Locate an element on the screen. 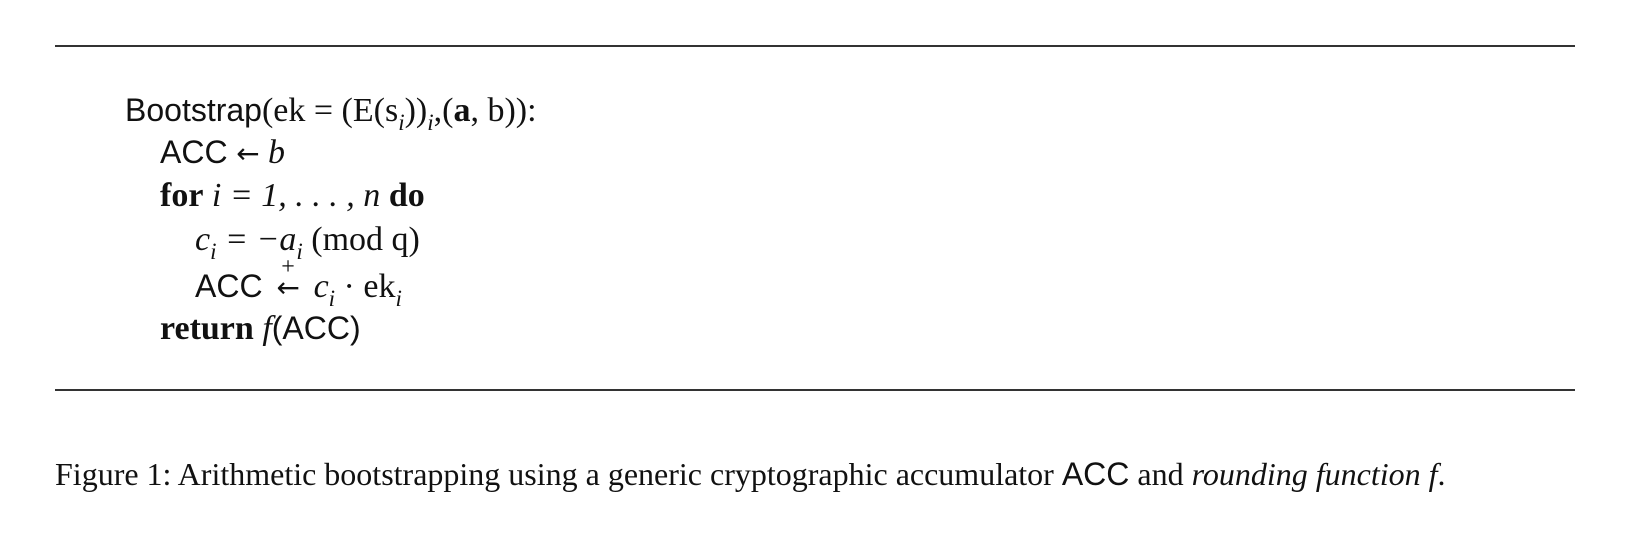 Image resolution: width=1633 pixels, height=558 pixels. subscript-i-2: i is located at coordinates (299, 251).